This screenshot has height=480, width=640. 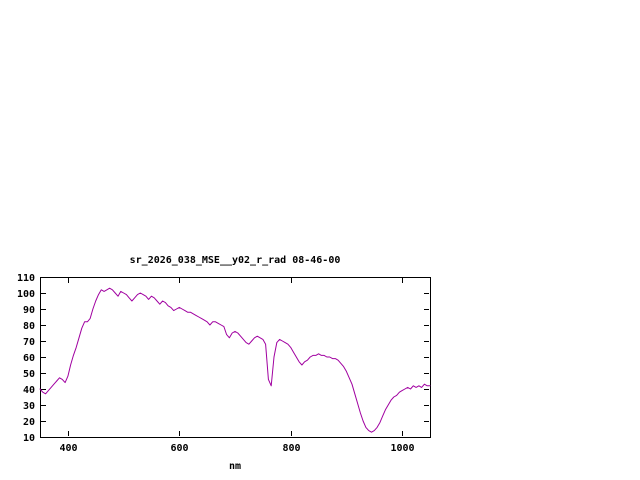 What do you see at coordinates (29, 374) in the screenshot?
I see `y-tick-label: 50` at bounding box center [29, 374].